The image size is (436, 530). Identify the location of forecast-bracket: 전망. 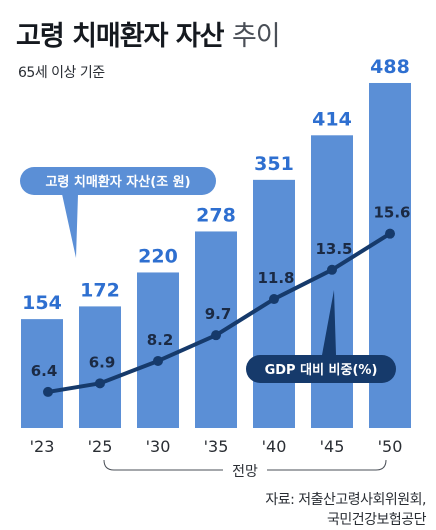
(245, 469).